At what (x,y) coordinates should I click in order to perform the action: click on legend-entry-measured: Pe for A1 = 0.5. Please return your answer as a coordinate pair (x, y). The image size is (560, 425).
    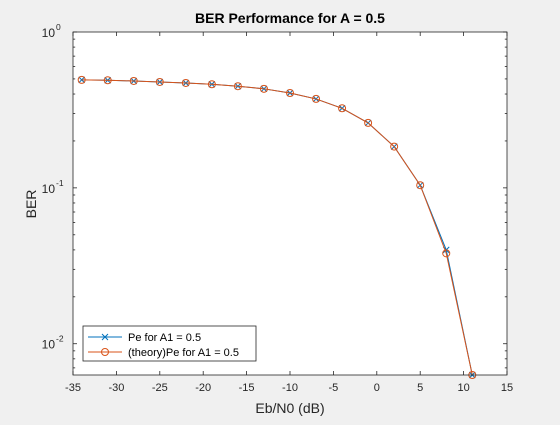
    Looking at the image, I should click on (144, 338).